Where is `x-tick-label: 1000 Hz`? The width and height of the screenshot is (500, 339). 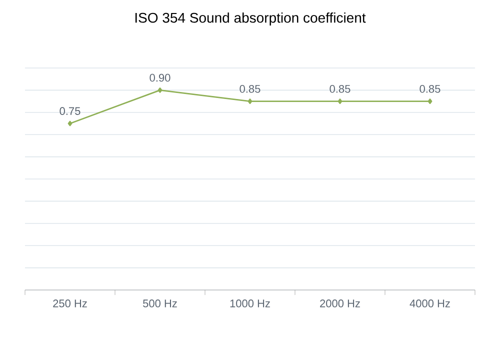
x-tick-label: 1000 Hz is located at coordinates (250, 304).